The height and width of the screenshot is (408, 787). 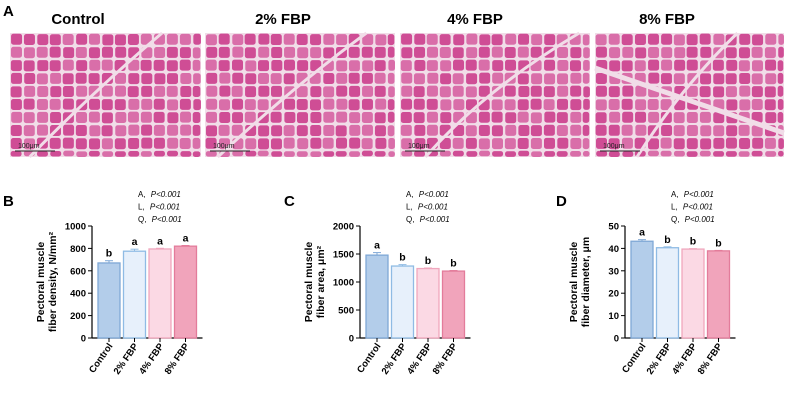 I want to click on significance-letter: b, so click(x=453, y=264).